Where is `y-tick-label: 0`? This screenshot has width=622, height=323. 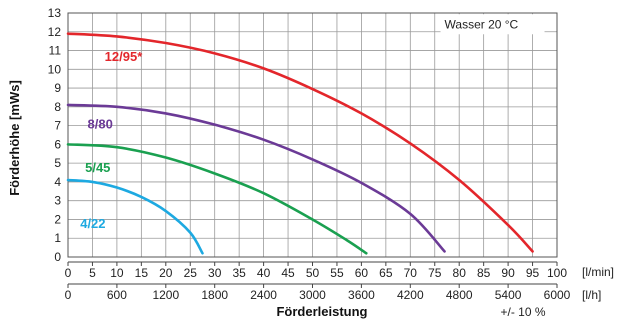
y-tick-label: 0 is located at coordinates (57, 257).